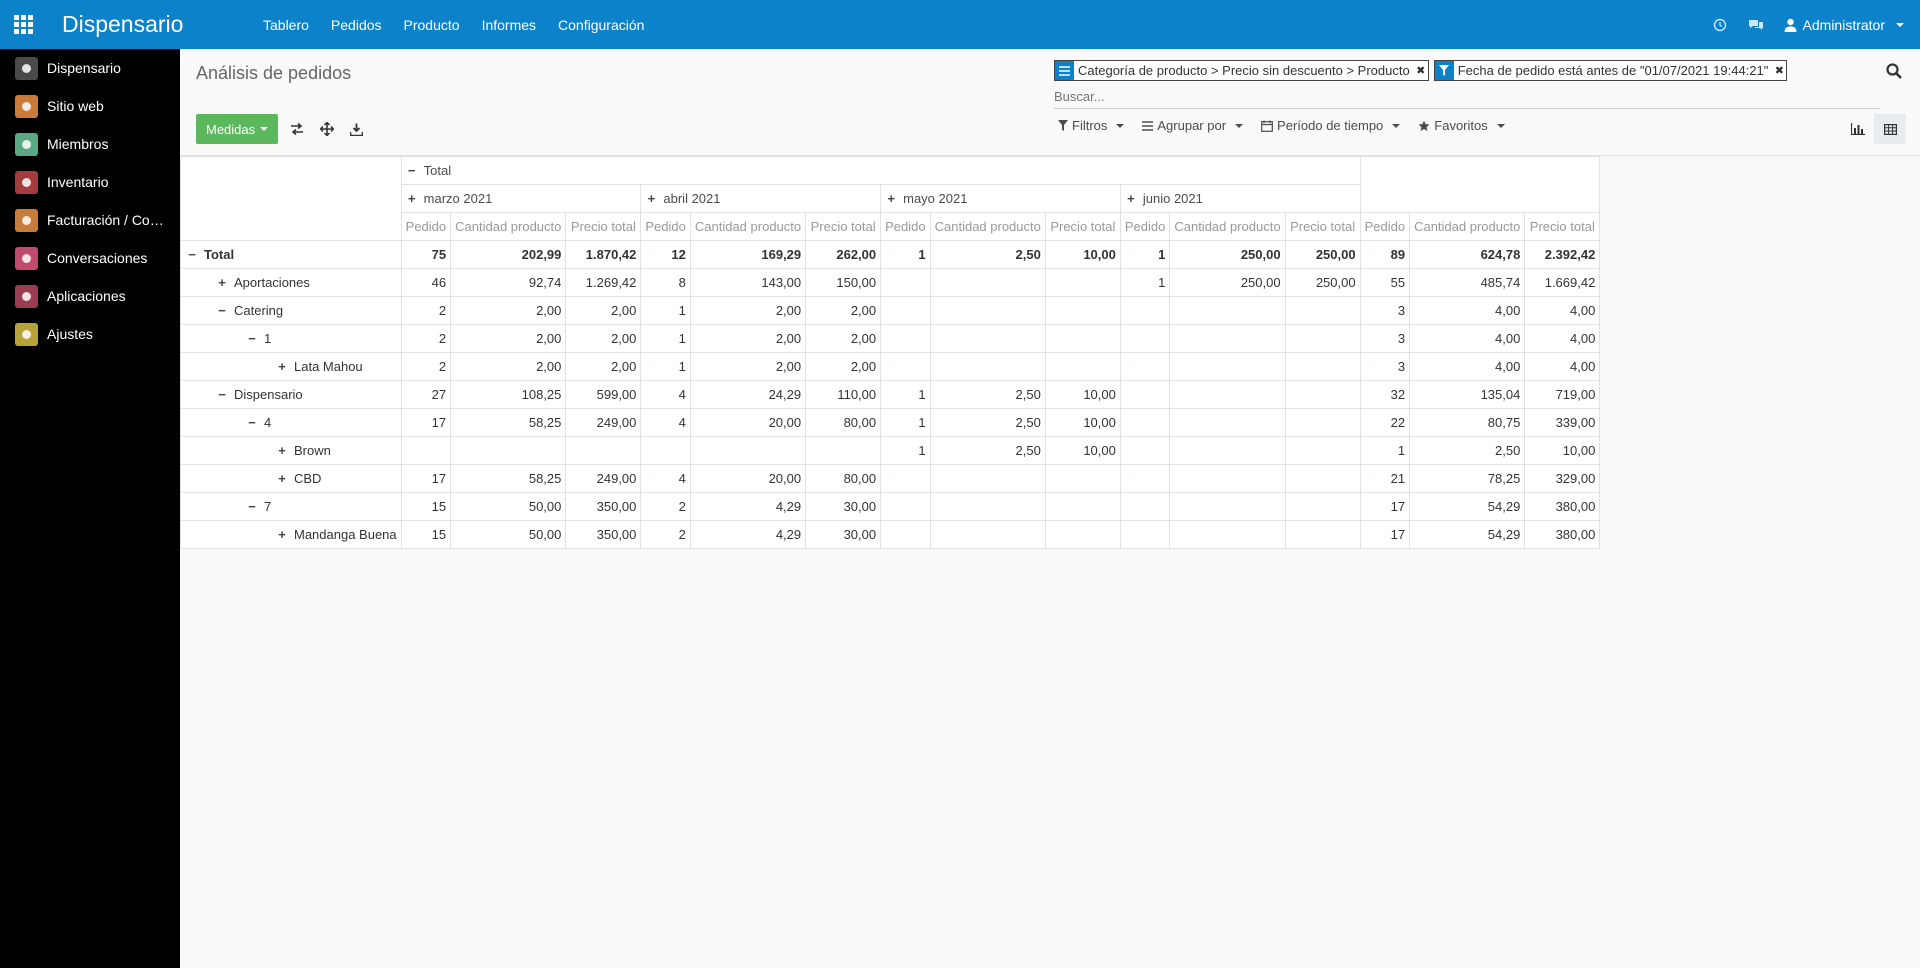 The height and width of the screenshot is (968, 1920). What do you see at coordinates (1385, 478) in the screenshot?
I see `pivot-cell: 21` at bounding box center [1385, 478].